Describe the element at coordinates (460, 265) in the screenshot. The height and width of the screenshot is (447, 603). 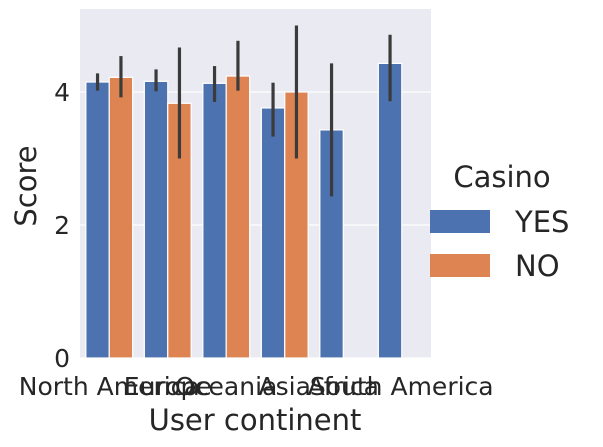
I see `legend-swatch-no` at that location.